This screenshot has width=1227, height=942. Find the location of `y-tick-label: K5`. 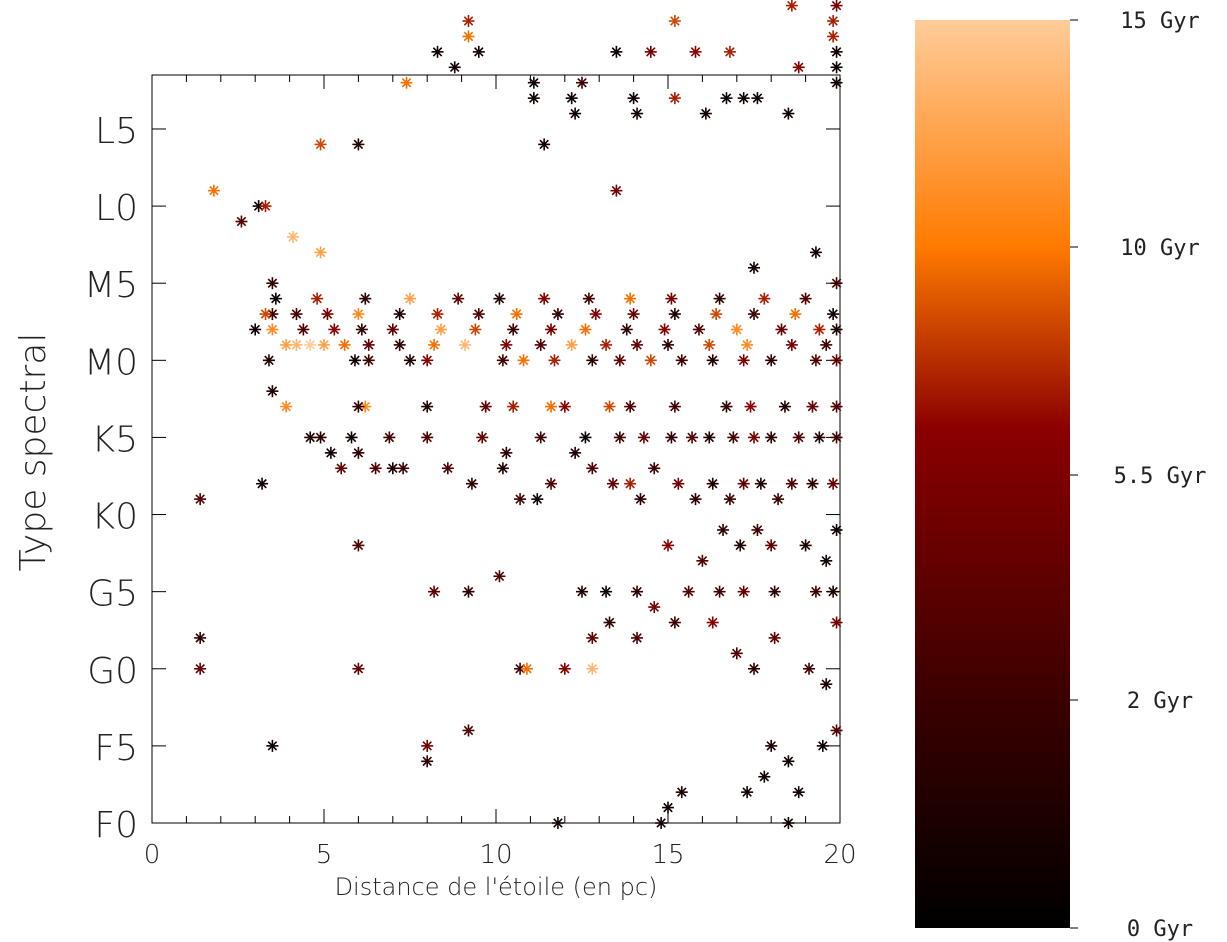

y-tick-label: K5 is located at coordinates (114, 439).